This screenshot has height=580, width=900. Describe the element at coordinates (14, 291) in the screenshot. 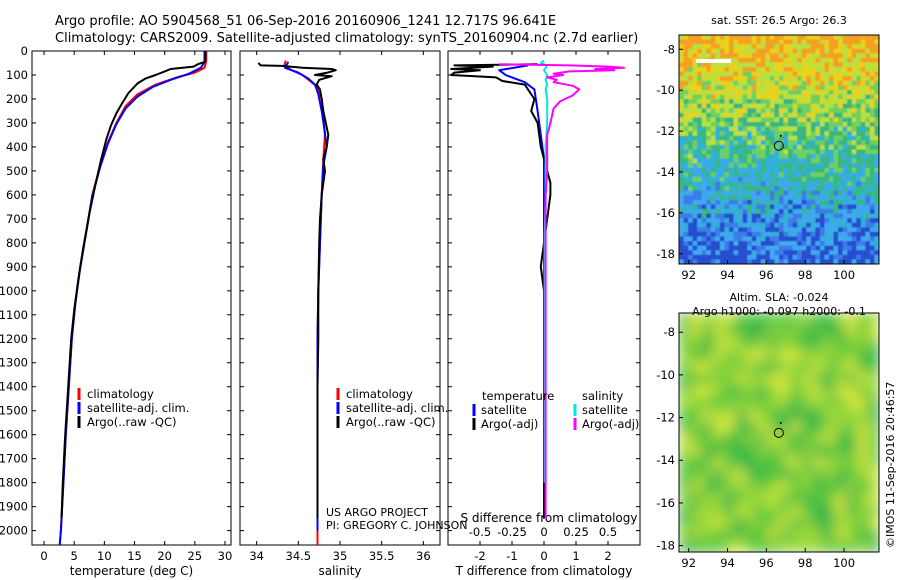

I see `y-tick-label: 1000` at that location.